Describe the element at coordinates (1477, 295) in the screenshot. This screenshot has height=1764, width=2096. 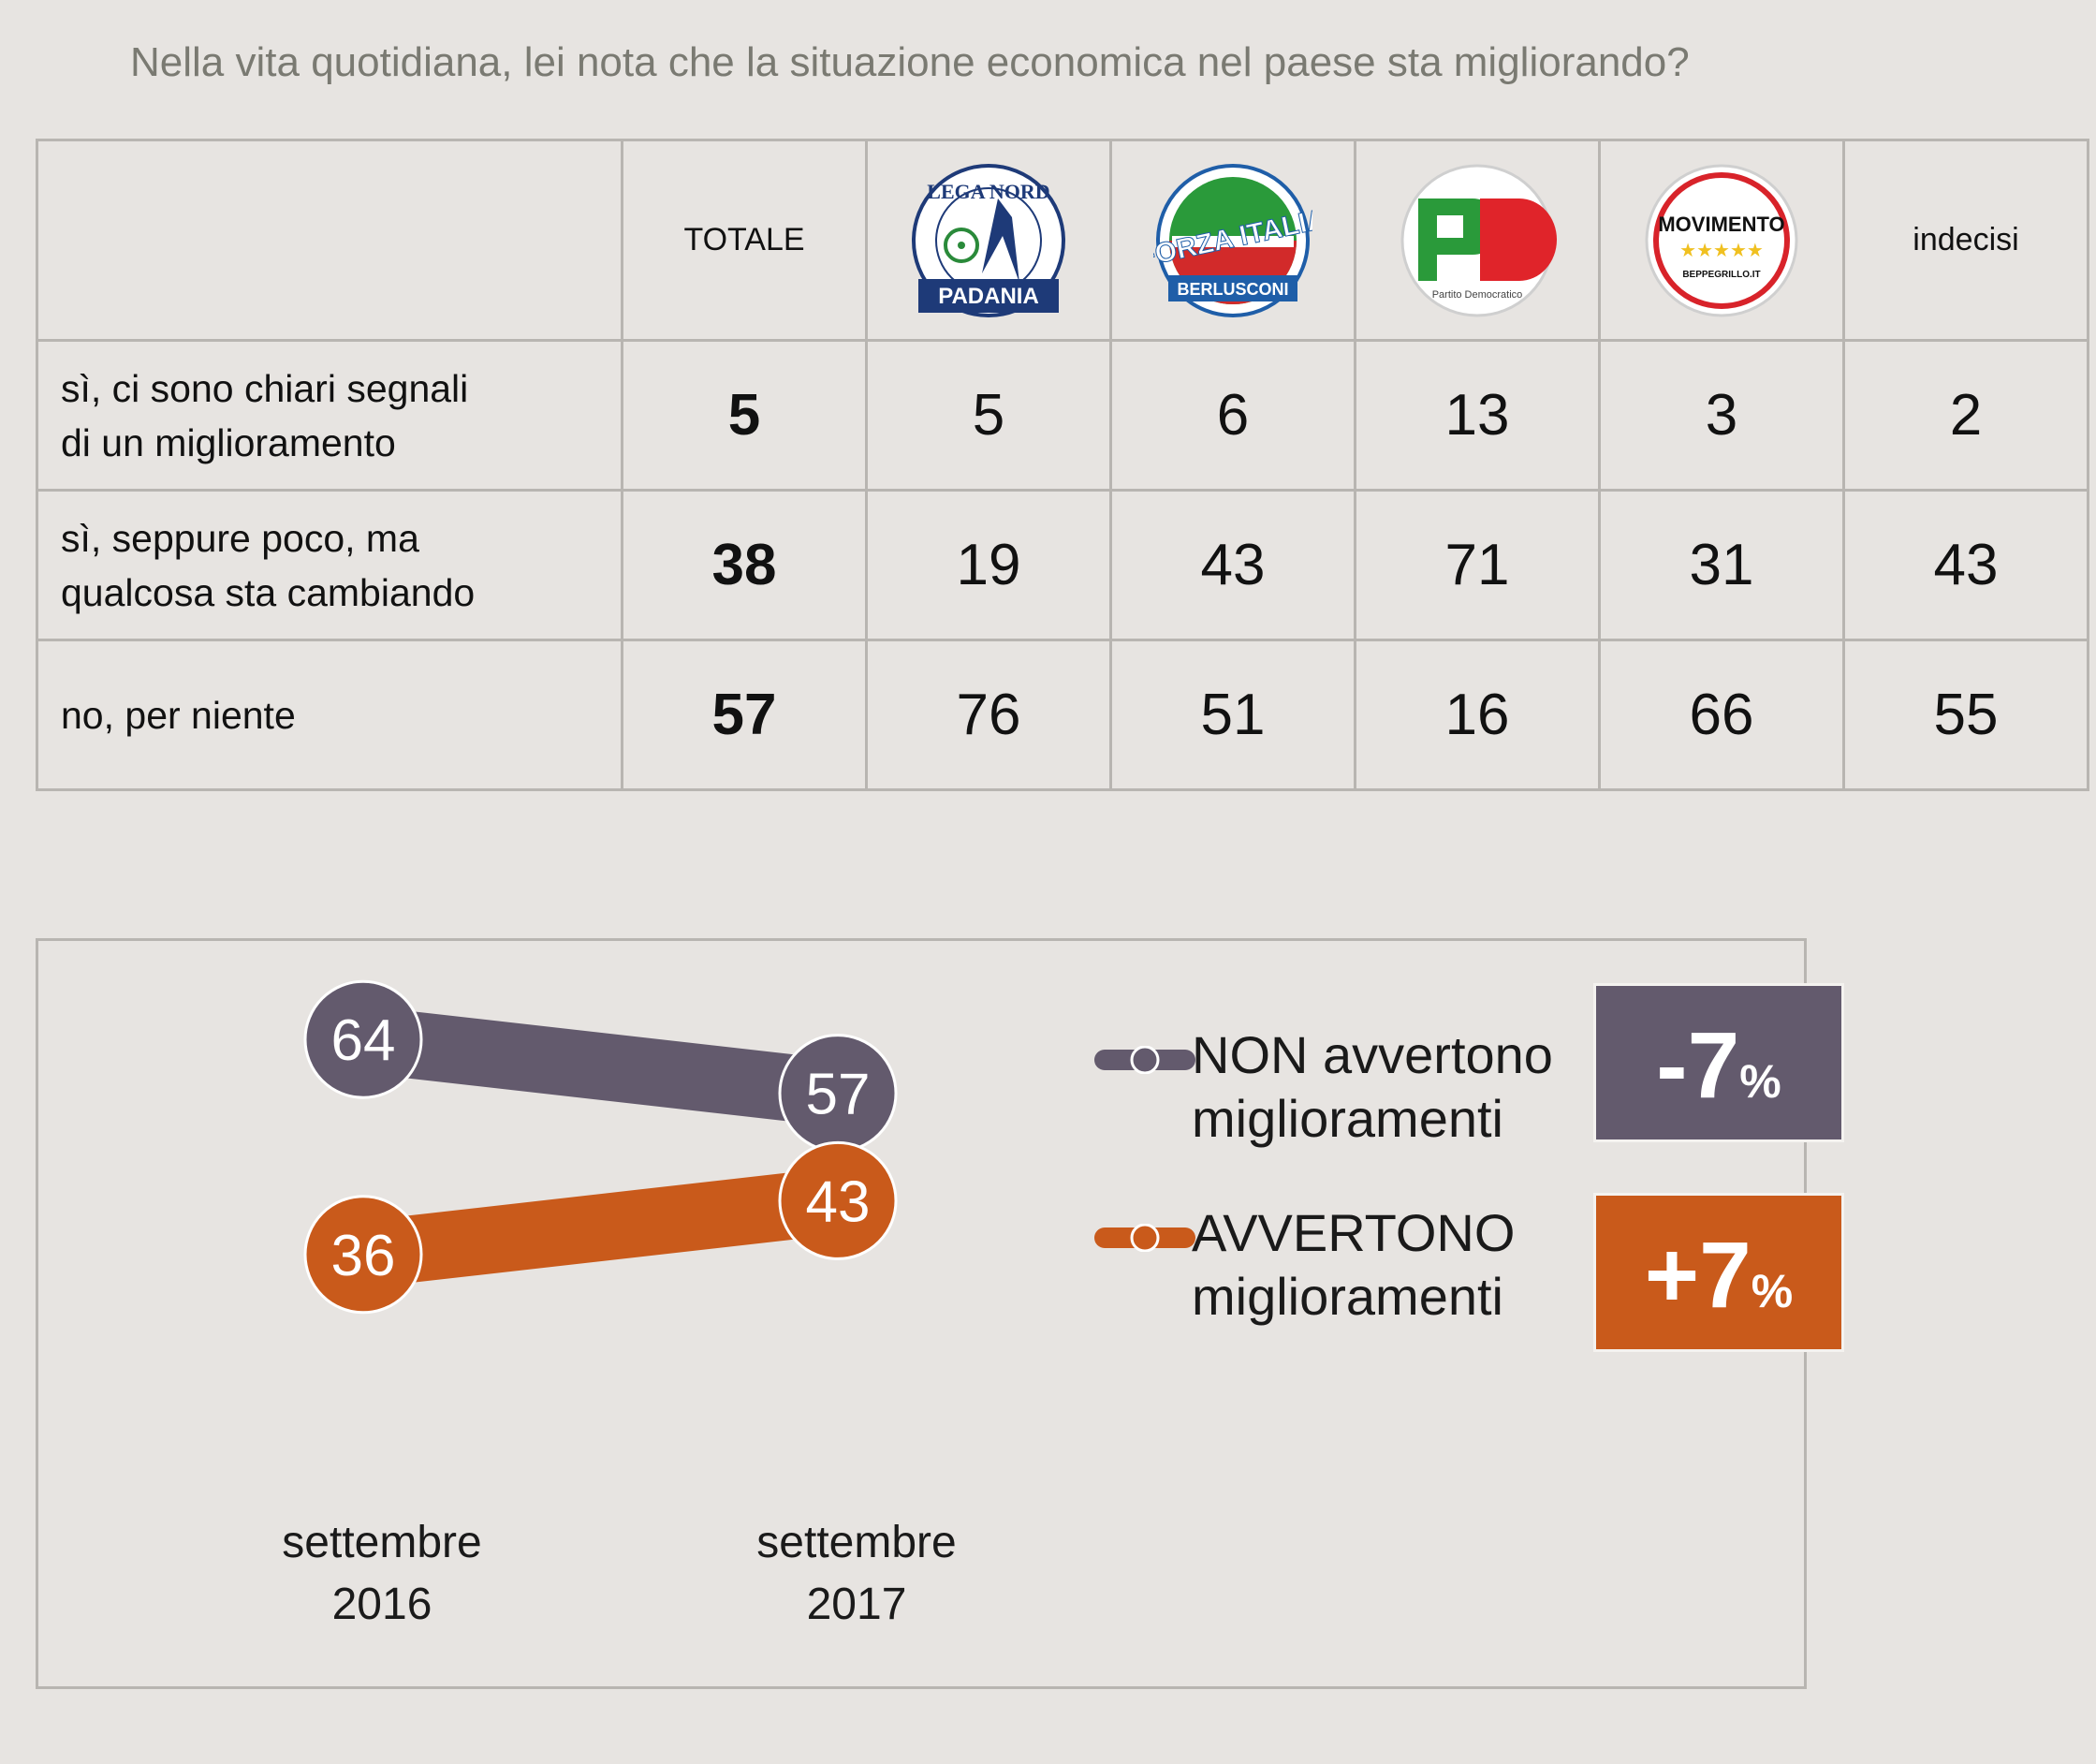
I see `pd-logo-bottom: Partito Democratico` at that location.